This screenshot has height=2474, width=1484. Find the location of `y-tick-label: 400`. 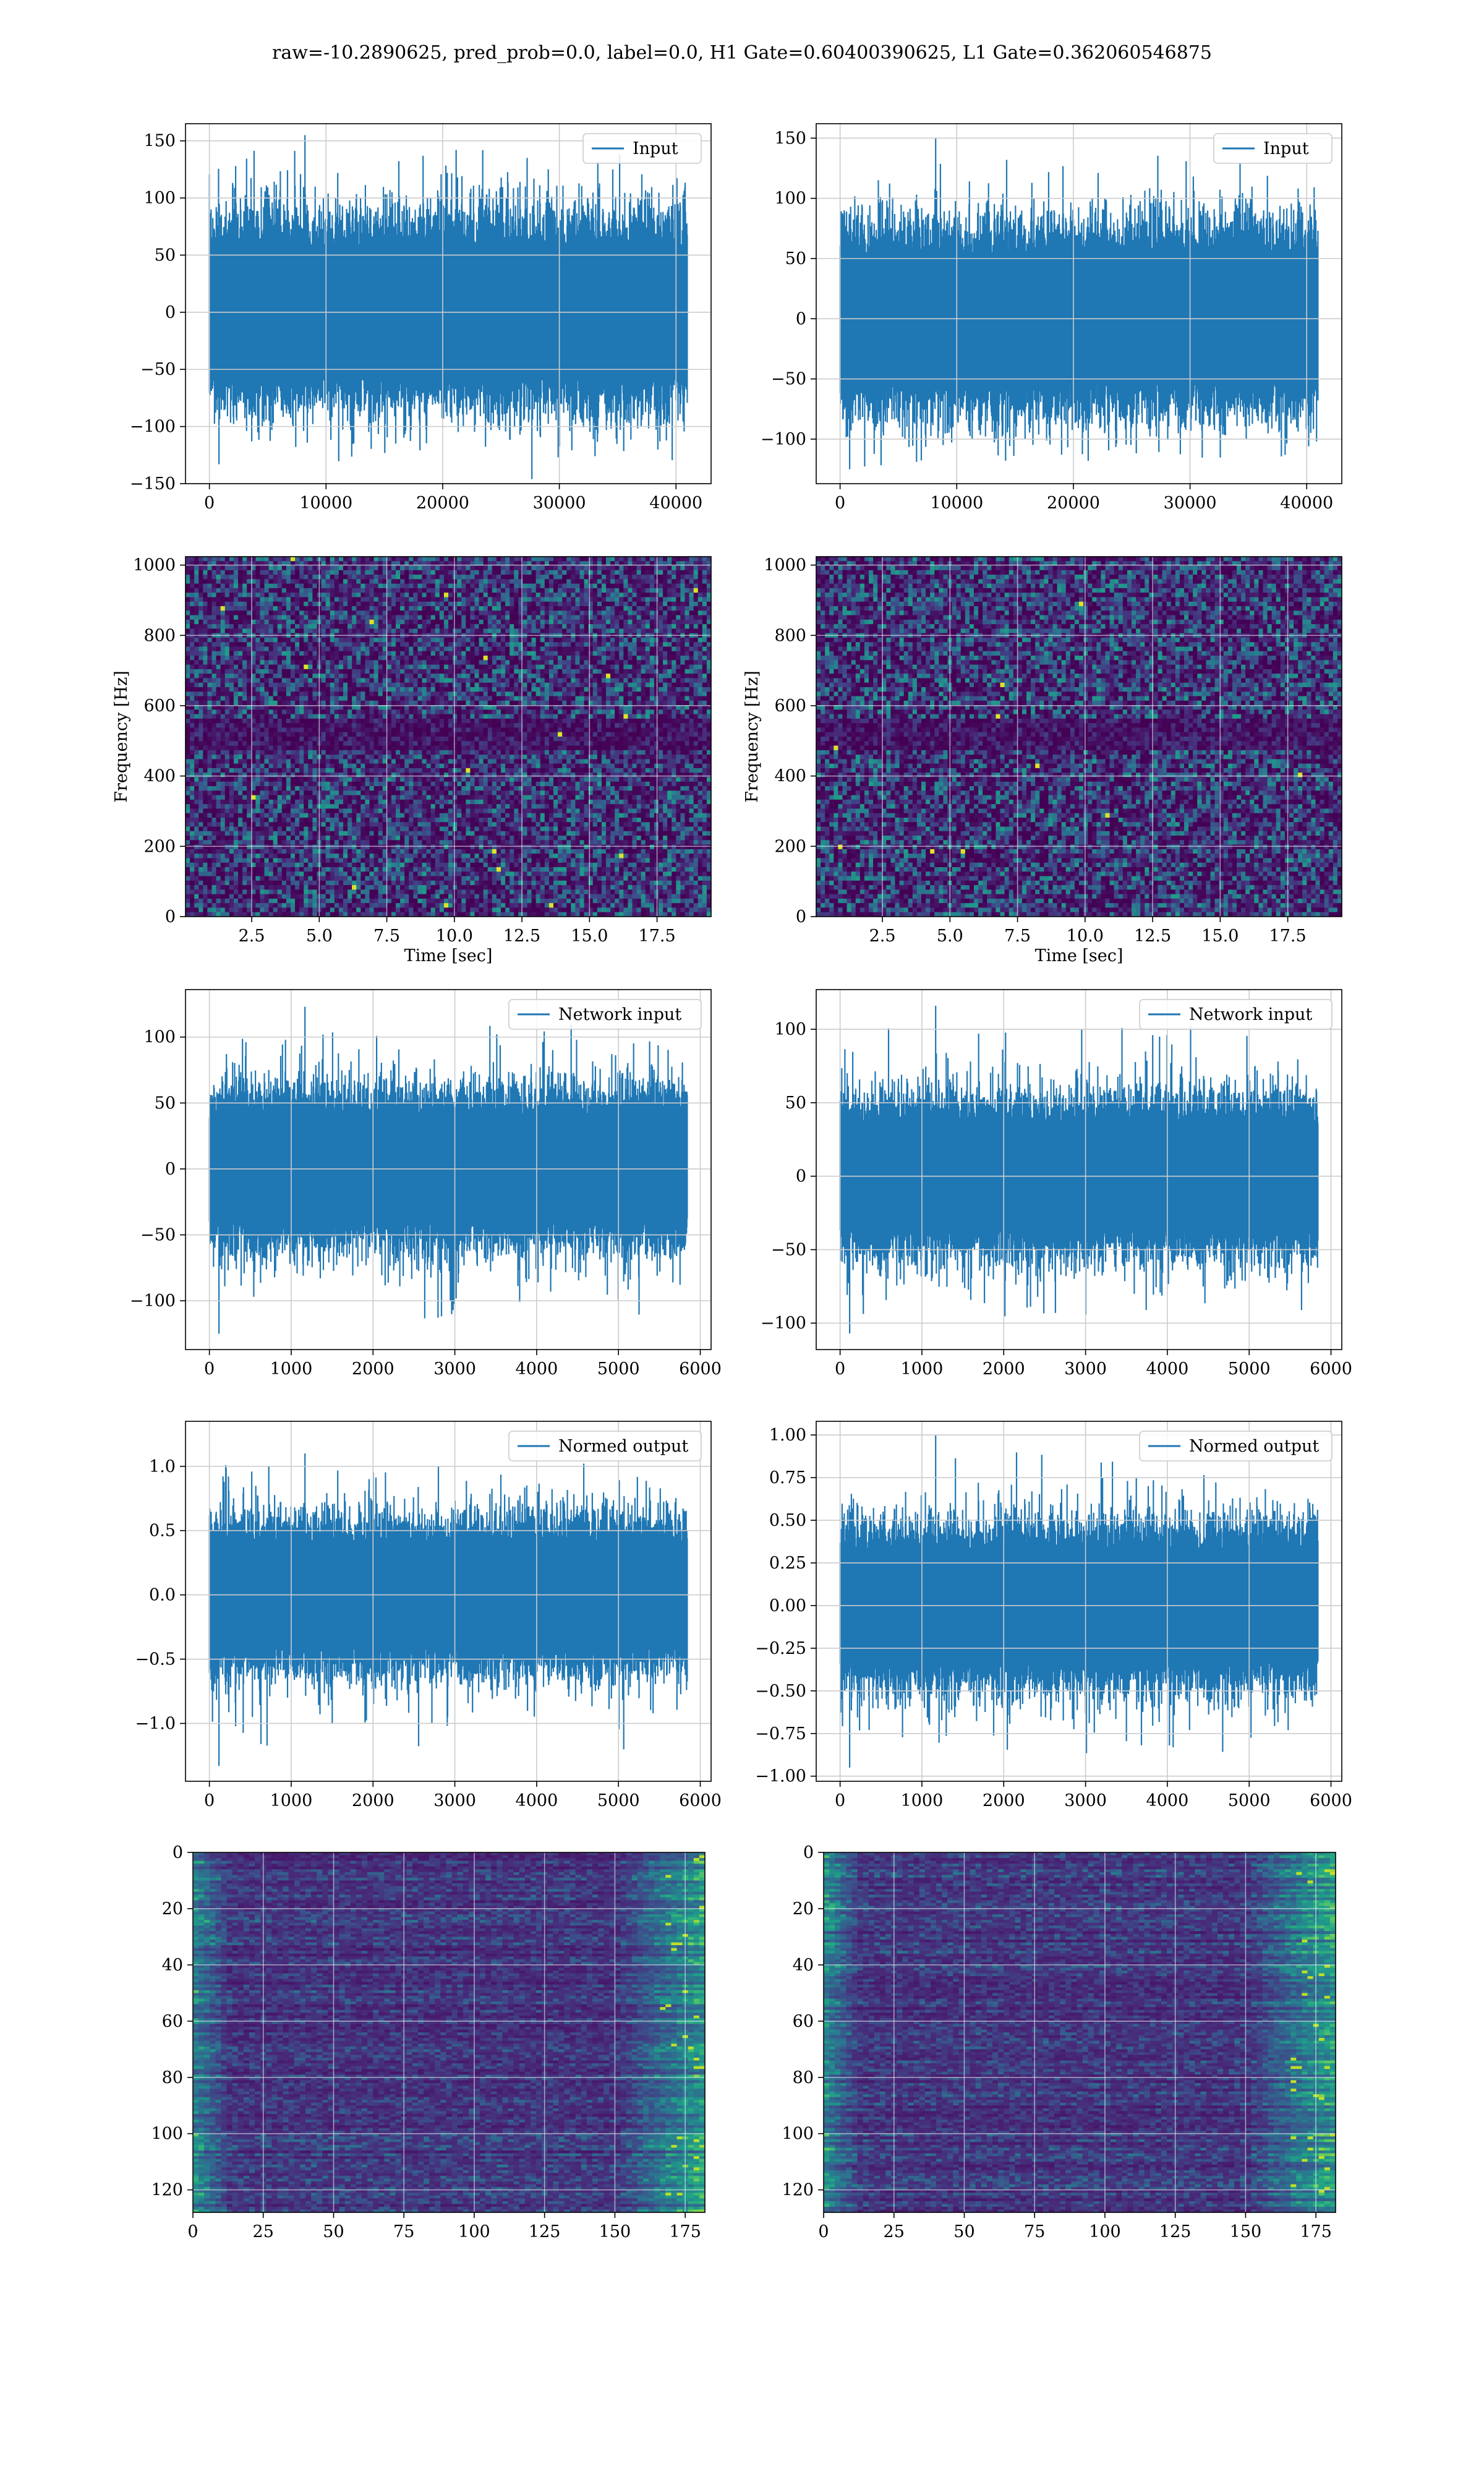

y-tick-label: 400 is located at coordinates (159, 776).